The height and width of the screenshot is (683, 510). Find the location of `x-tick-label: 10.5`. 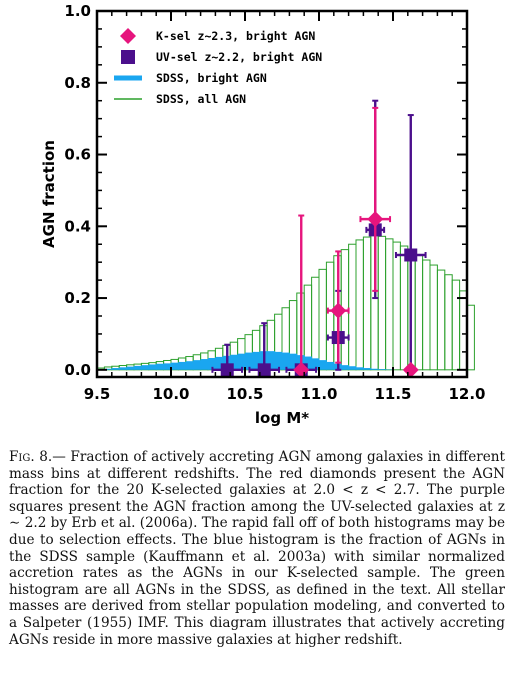

x-tick-label: 10.5 is located at coordinates (244, 394).